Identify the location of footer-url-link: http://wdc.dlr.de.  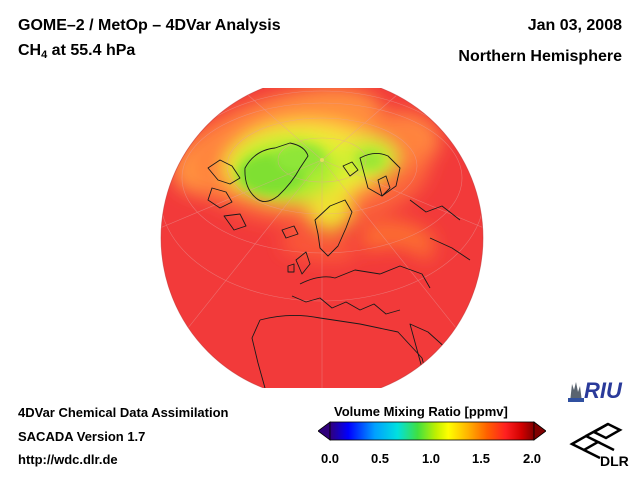
(68, 459).